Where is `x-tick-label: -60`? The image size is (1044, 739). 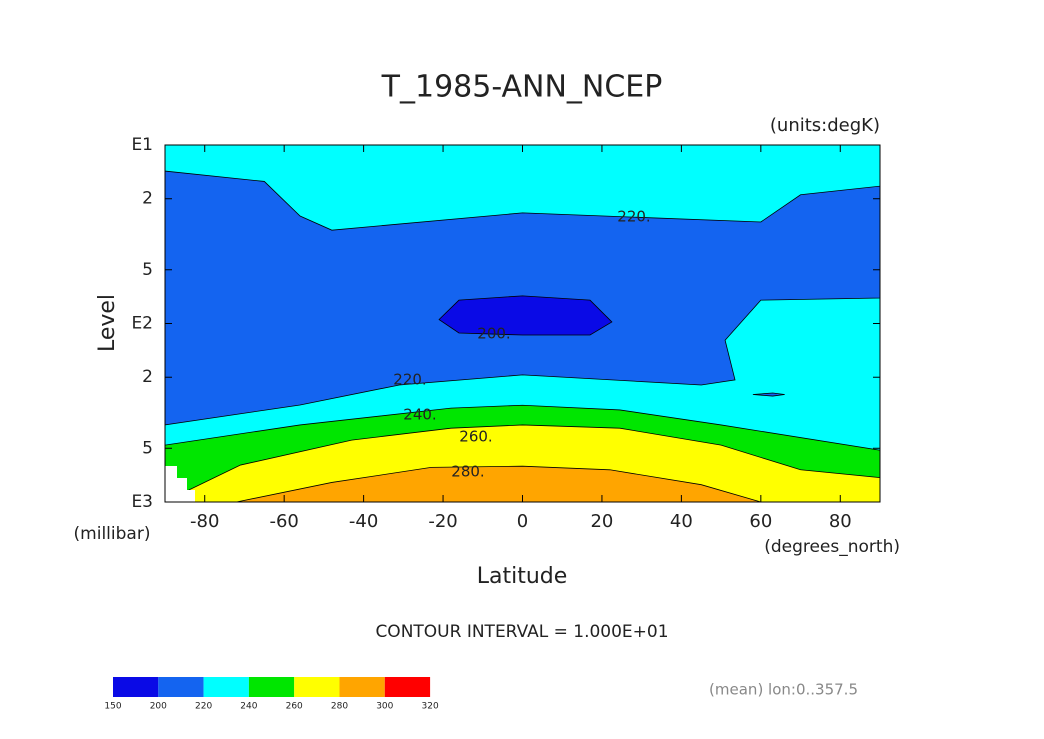 x-tick-label: -60 is located at coordinates (283, 521).